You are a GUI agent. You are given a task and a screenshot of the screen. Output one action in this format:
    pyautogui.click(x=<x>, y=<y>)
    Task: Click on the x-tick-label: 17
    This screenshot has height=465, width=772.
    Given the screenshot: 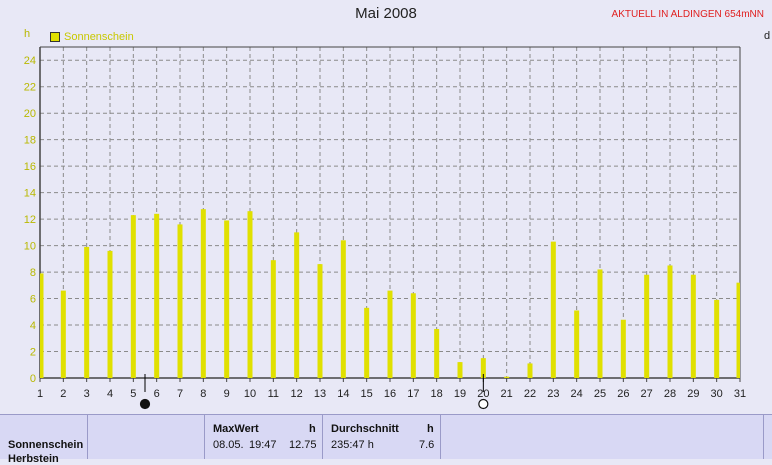 What is the action you would take?
    pyautogui.click(x=413, y=394)
    